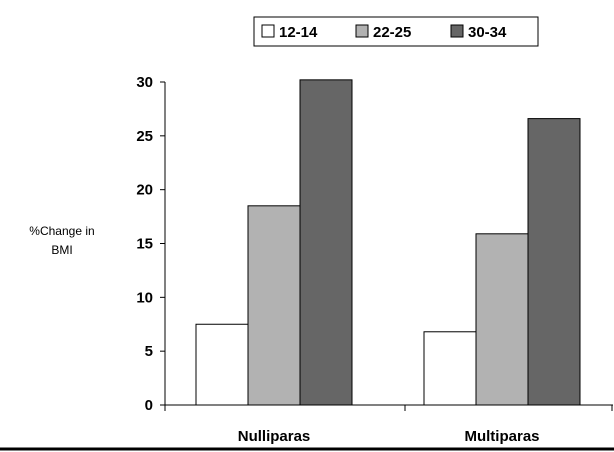  What do you see at coordinates (144, 297) in the screenshot?
I see `y-tick-label: 10` at bounding box center [144, 297].